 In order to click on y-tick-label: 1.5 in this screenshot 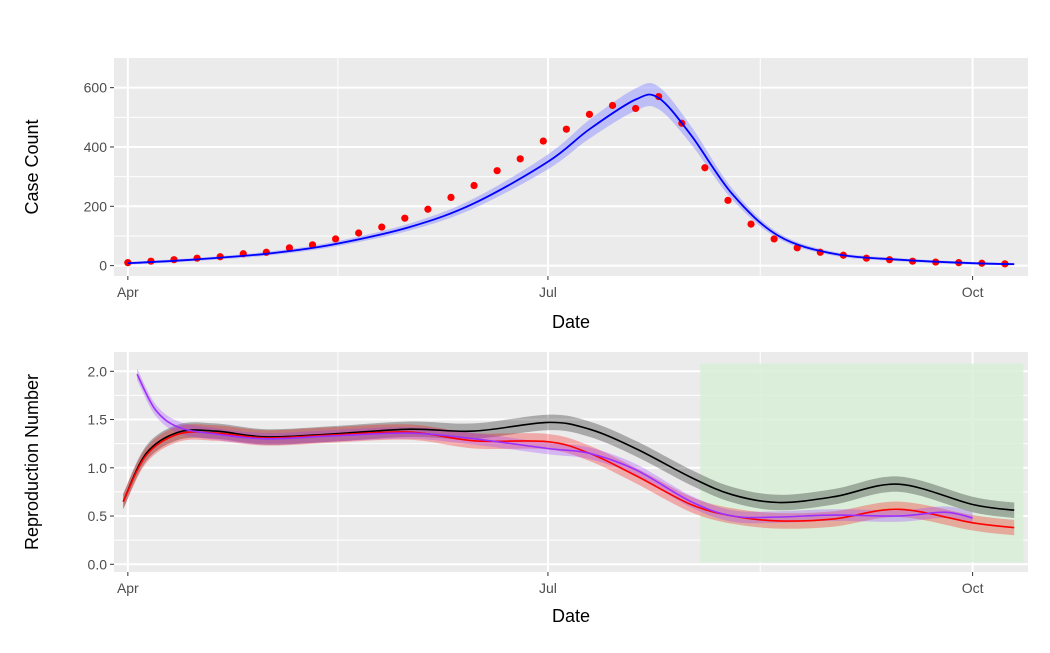, I will do `click(98, 420)`.